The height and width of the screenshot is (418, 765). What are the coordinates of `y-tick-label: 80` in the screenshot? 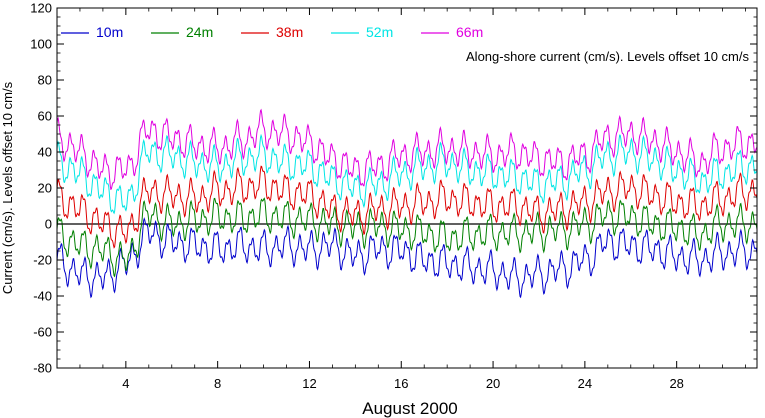 It's located at (45, 80).